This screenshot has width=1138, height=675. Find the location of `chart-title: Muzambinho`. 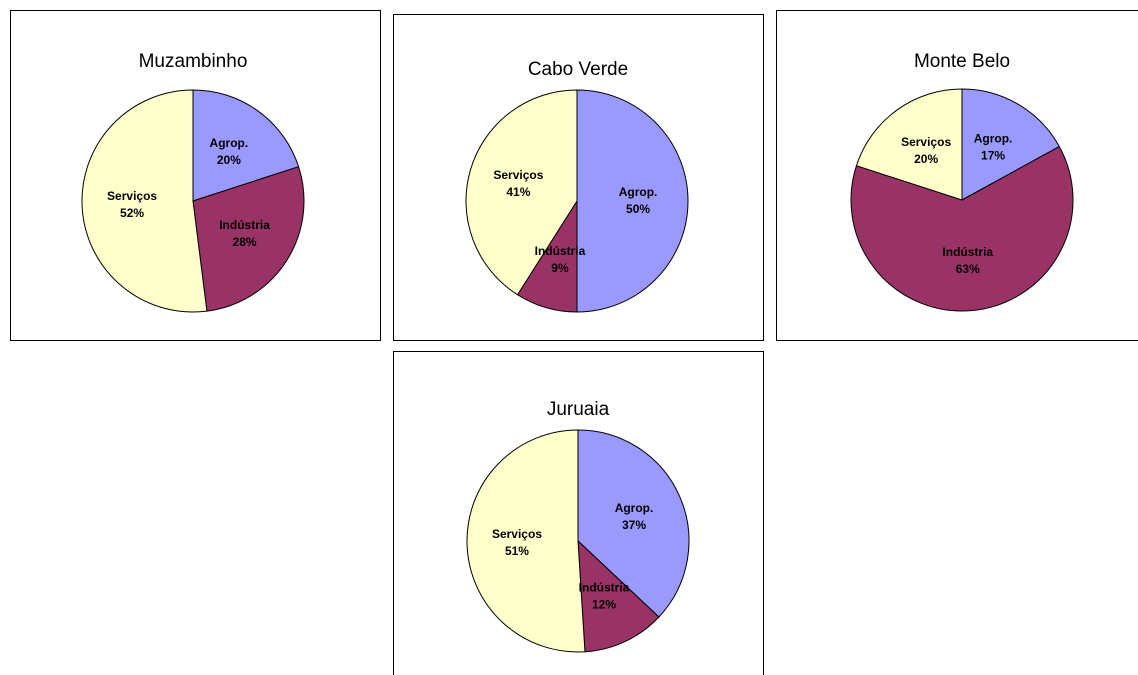

chart-title: Muzambinho is located at coordinates (193, 61).